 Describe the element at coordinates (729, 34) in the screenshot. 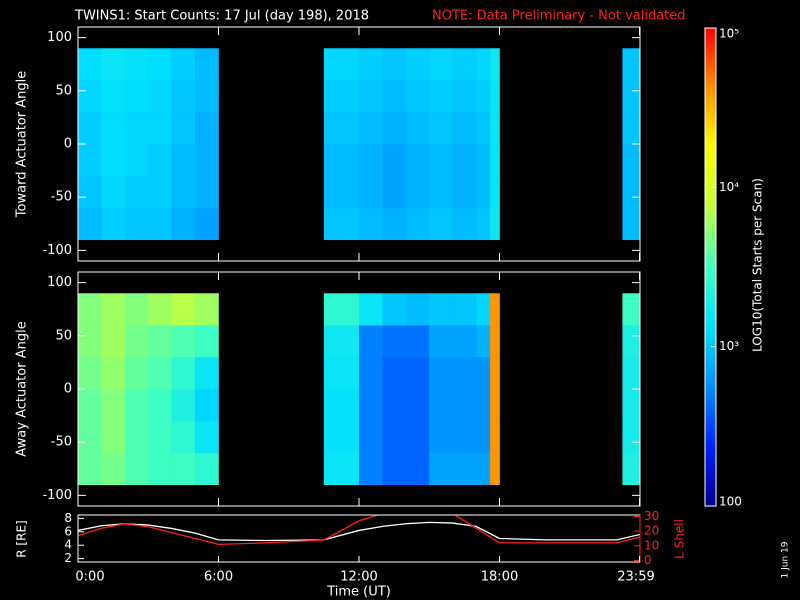

I see `colorbar-tick-label: 10⁵` at that location.